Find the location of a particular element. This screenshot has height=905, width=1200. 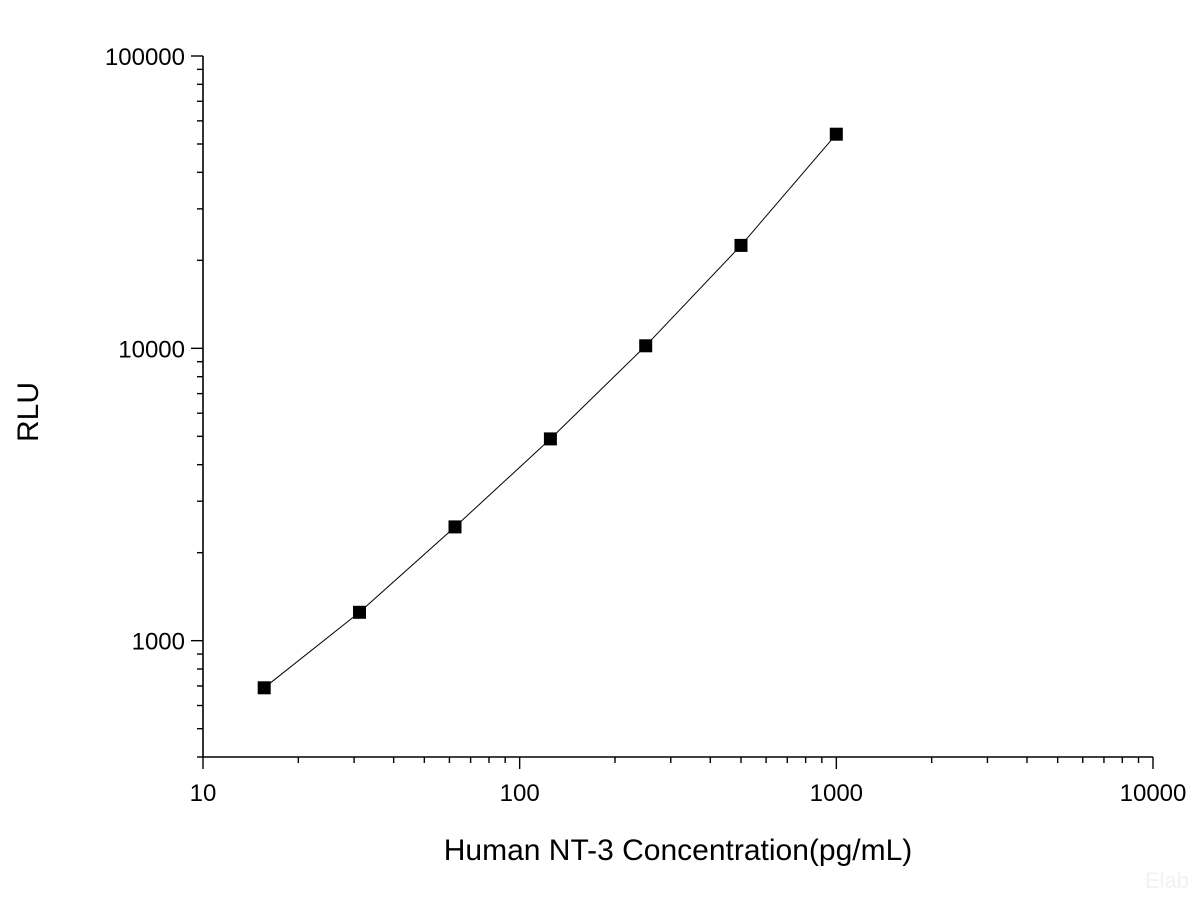

watermark-text: Elab is located at coordinates (1167, 880).